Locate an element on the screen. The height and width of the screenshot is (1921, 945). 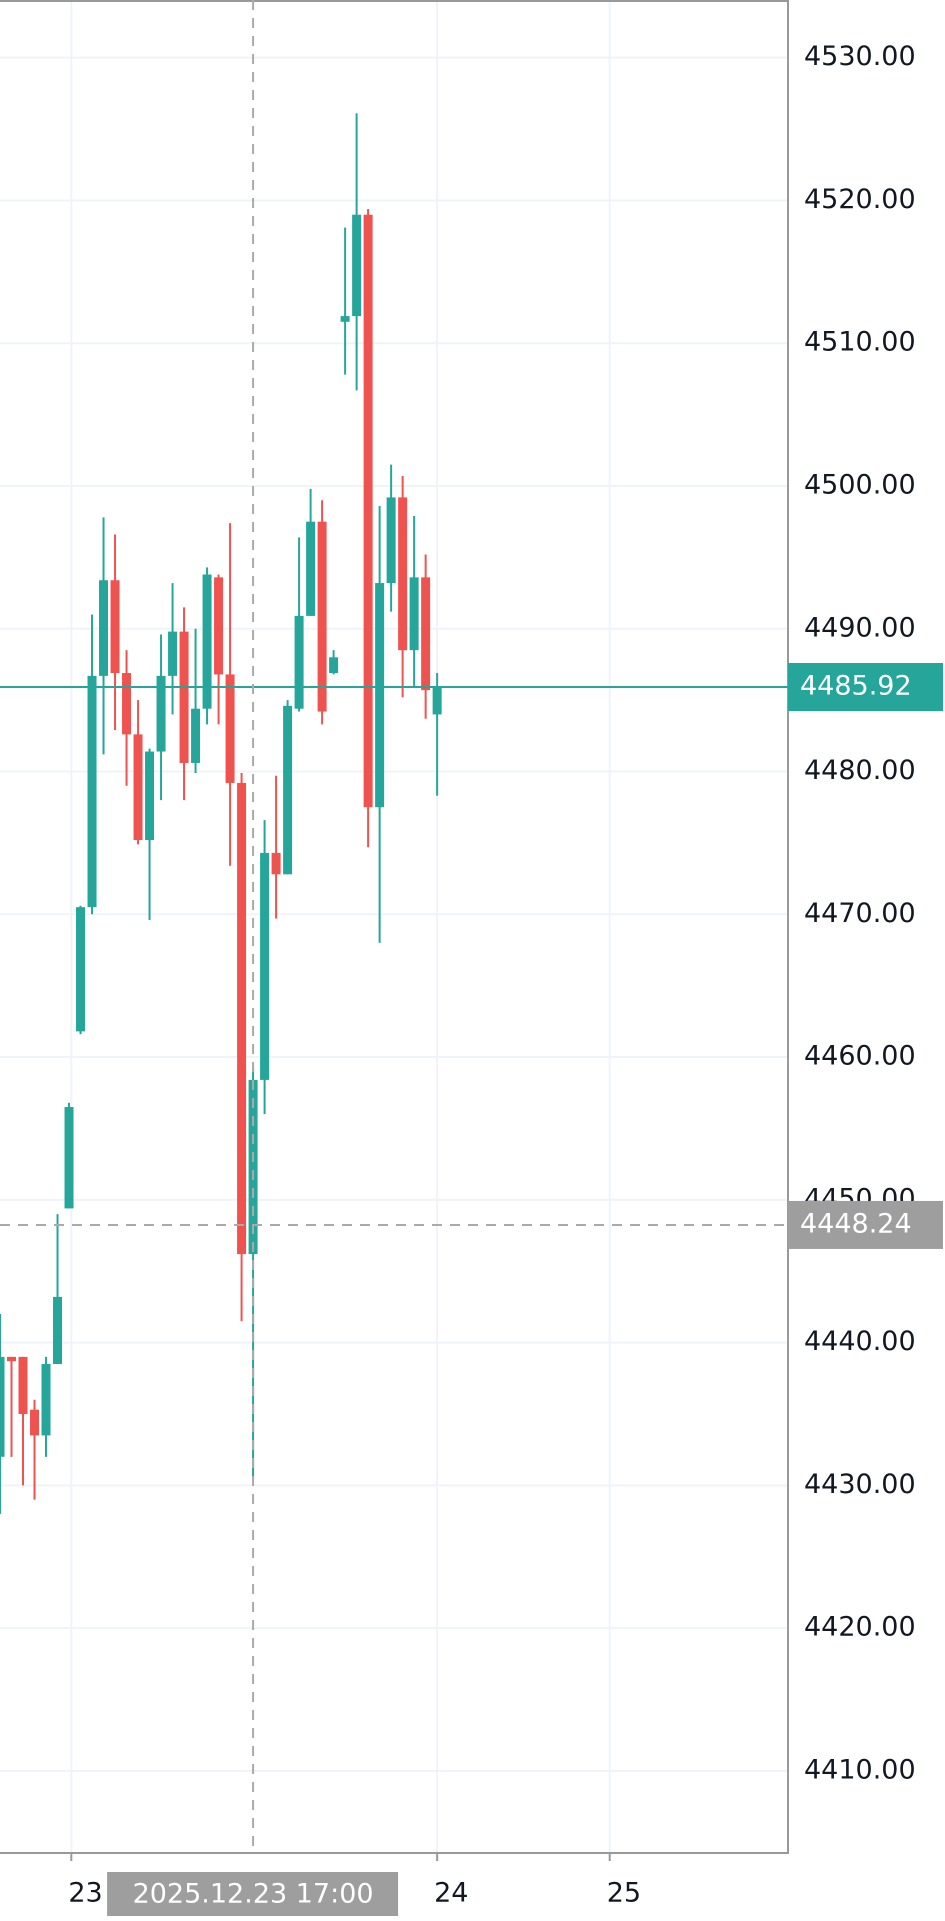
y-tick-label: 4460.00 is located at coordinates (860, 1056).